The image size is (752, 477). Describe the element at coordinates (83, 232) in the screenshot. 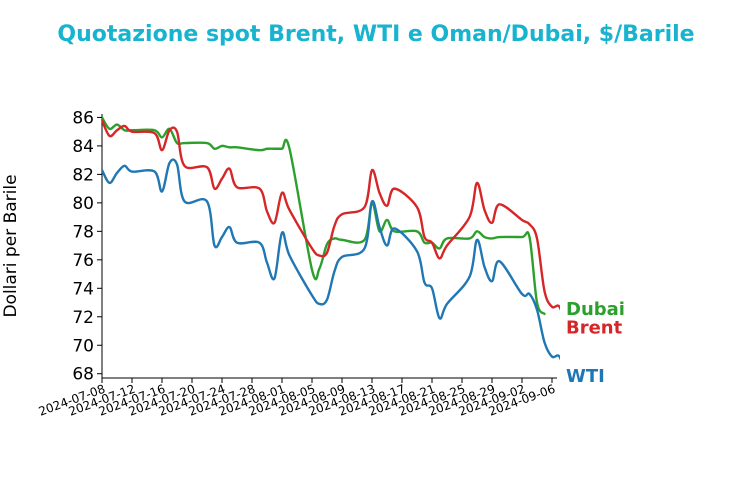

I see `y-tick-label: 78` at that location.